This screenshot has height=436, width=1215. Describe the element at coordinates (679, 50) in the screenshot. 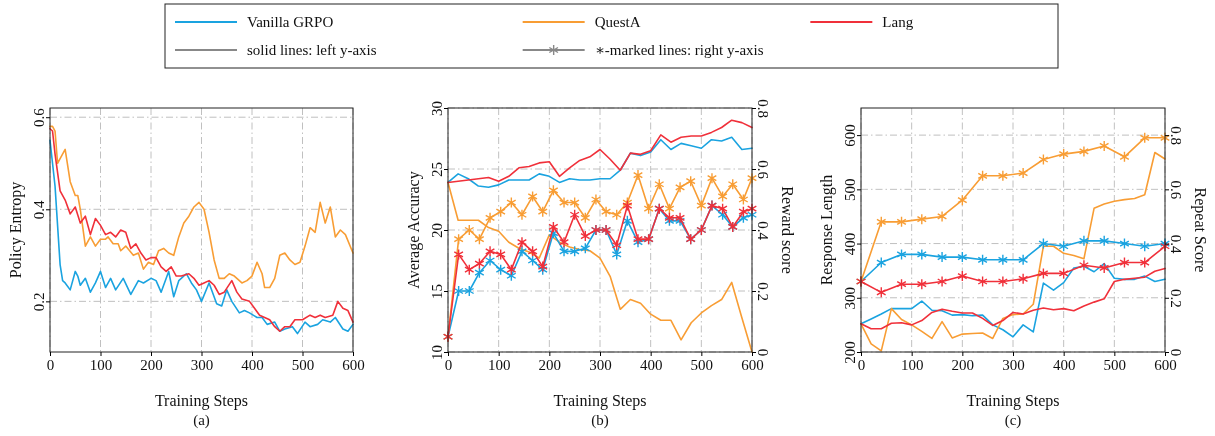

I see `text: ∗-marked lines: right y-axis` at that location.